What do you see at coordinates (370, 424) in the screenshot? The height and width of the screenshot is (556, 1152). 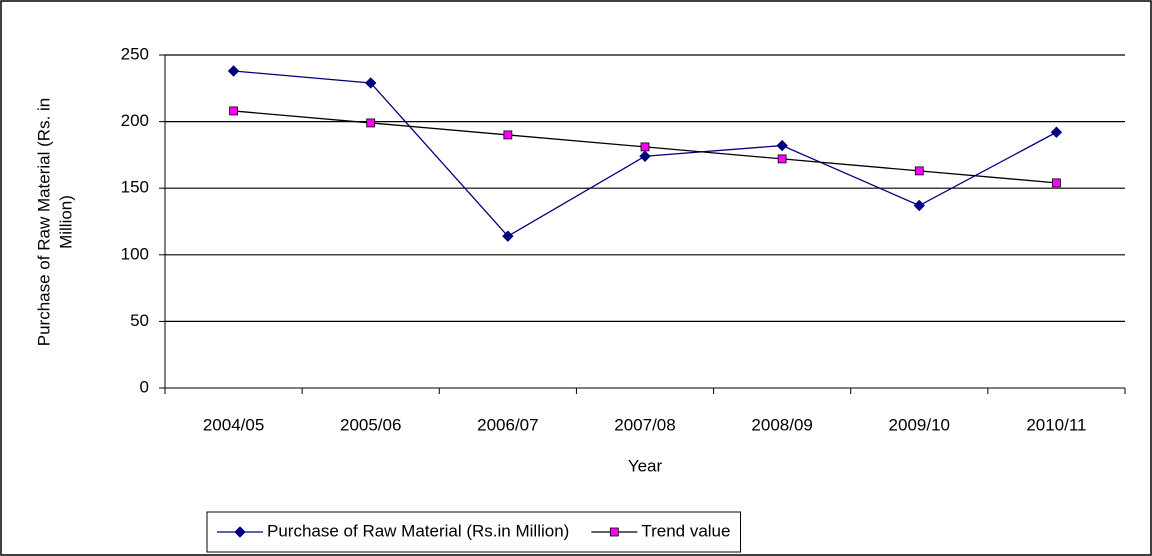 I see `x-tick-label: 2005/06` at bounding box center [370, 424].